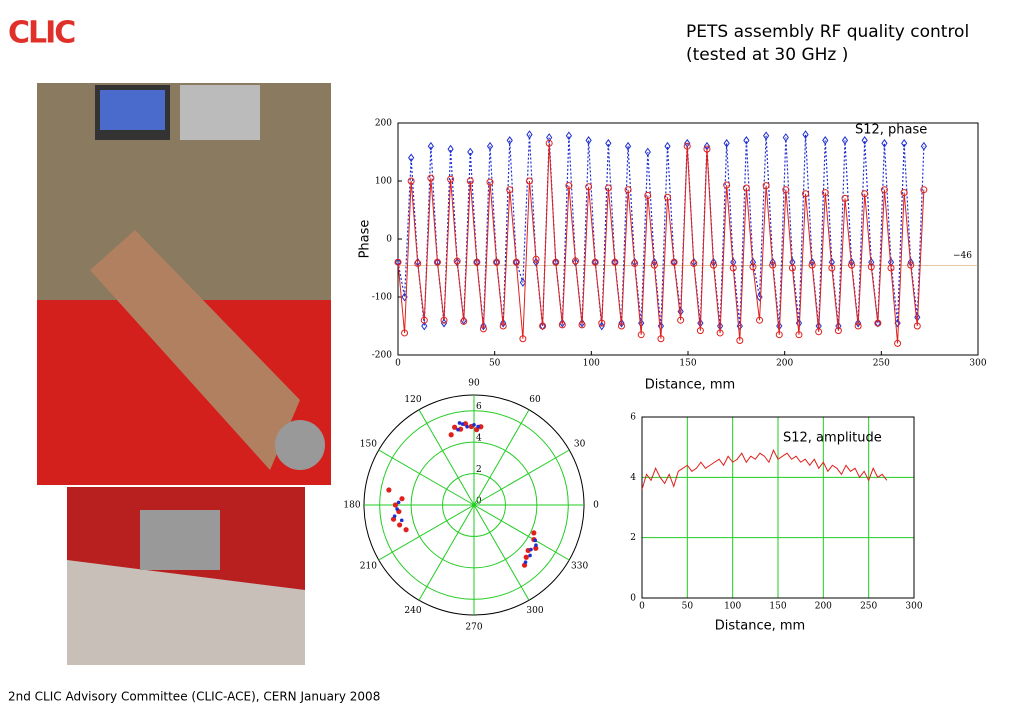  Describe the element at coordinates (579, 567) in the screenshot. I see `theta-tick-label: 330` at that location.